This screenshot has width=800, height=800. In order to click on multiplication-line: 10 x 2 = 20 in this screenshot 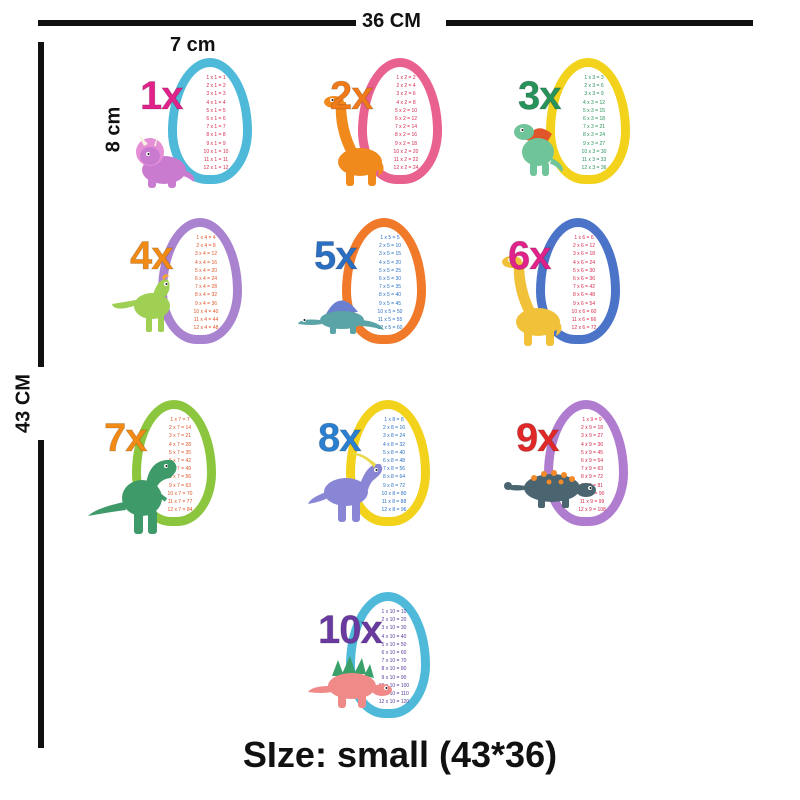, I will do `click(406, 151)`.